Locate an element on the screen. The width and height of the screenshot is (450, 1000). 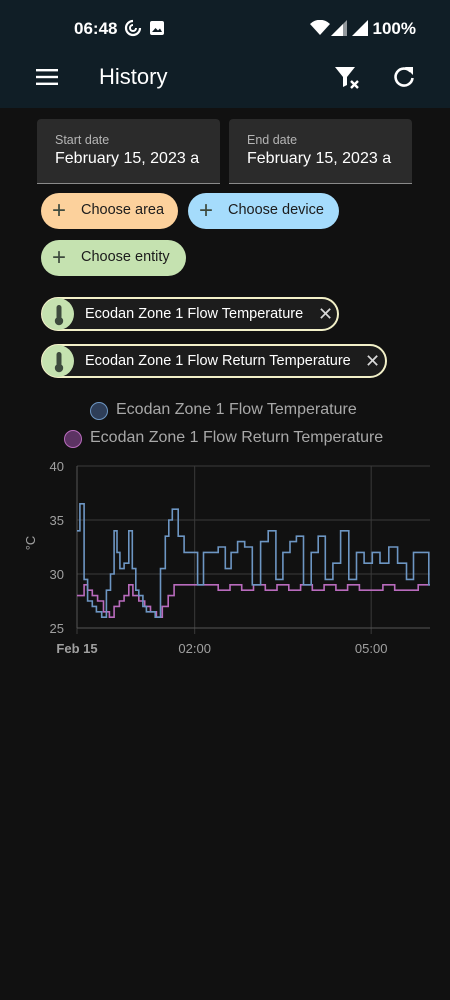
entity-chip-label: Ecodan Zone 1 Flow Temperature is located at coordinates (194, 314).